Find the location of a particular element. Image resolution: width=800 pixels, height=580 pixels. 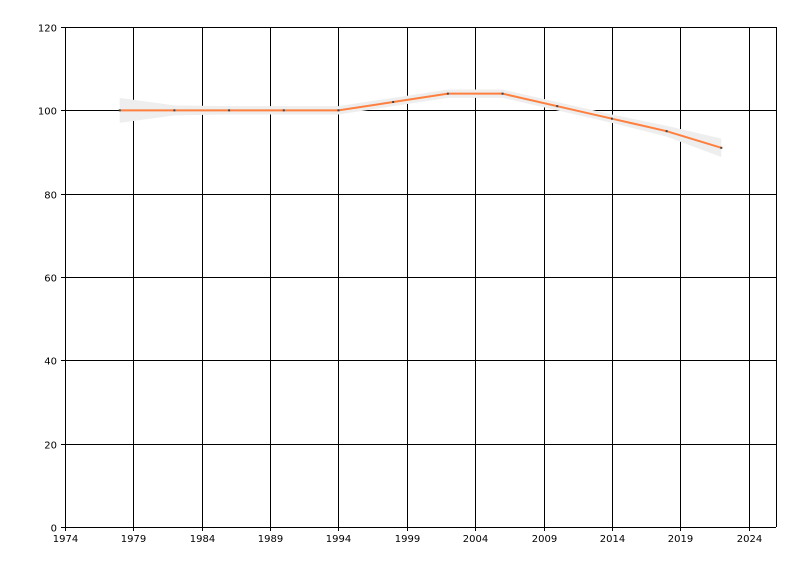

x-tick-label: 1999 is located at coordinates (407, 539).